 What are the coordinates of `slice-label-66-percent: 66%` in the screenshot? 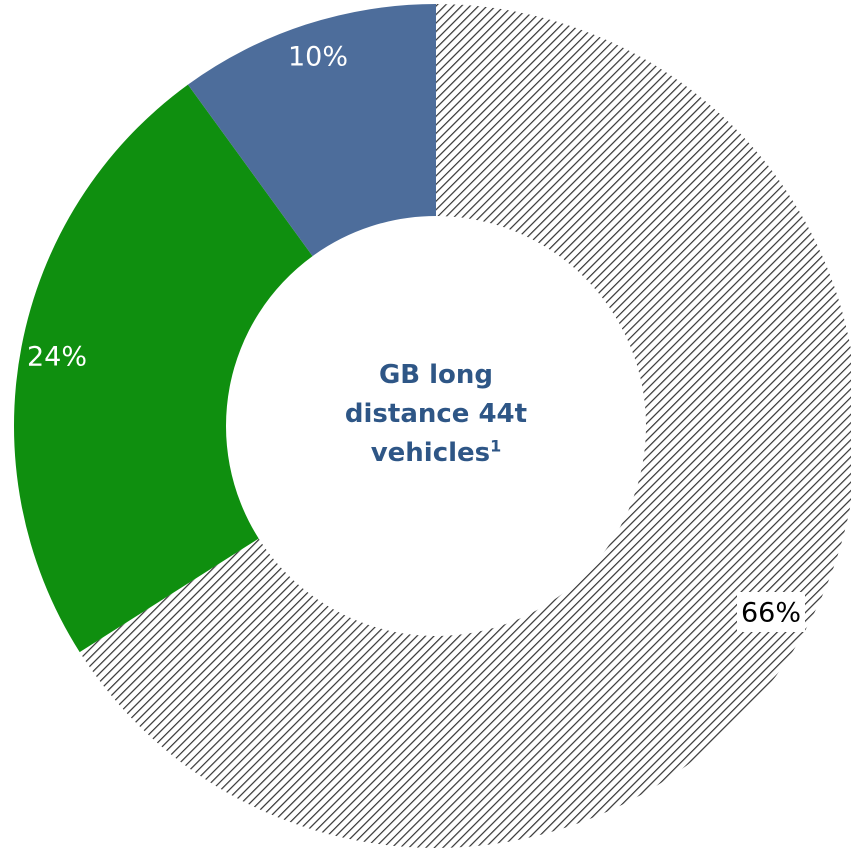 It's located at (771, 613).